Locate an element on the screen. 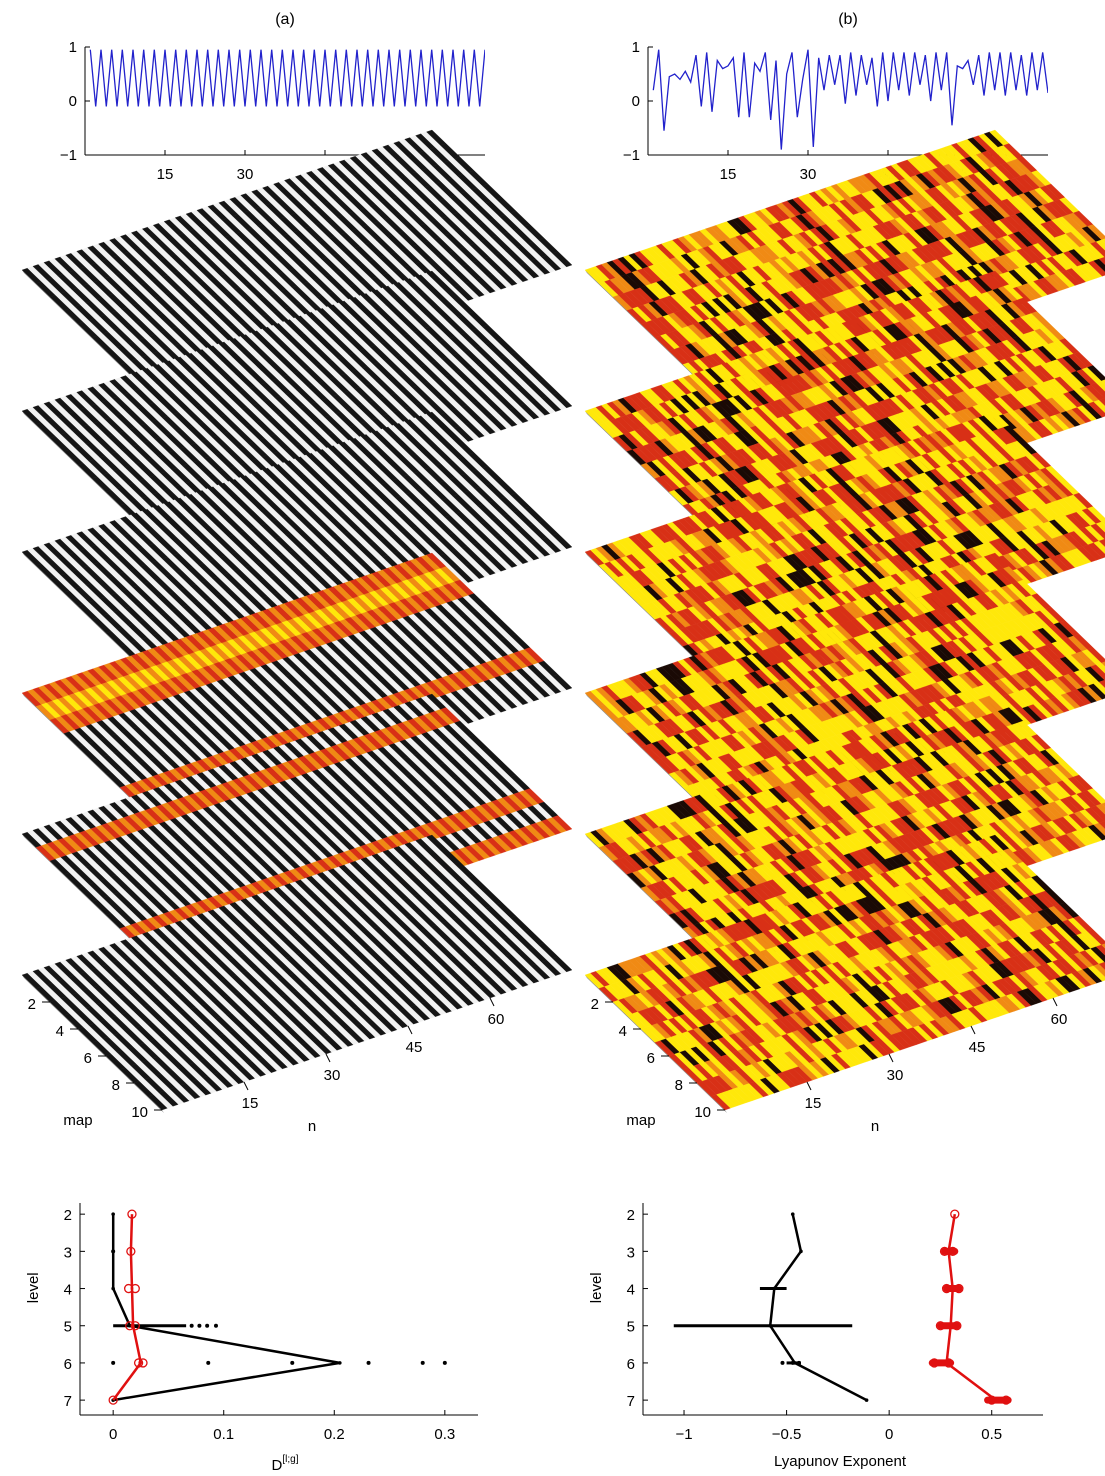 The height and width of the screenshot is (1476, 1105). panel-label-b: (b) is located at coordinates (848, 19).